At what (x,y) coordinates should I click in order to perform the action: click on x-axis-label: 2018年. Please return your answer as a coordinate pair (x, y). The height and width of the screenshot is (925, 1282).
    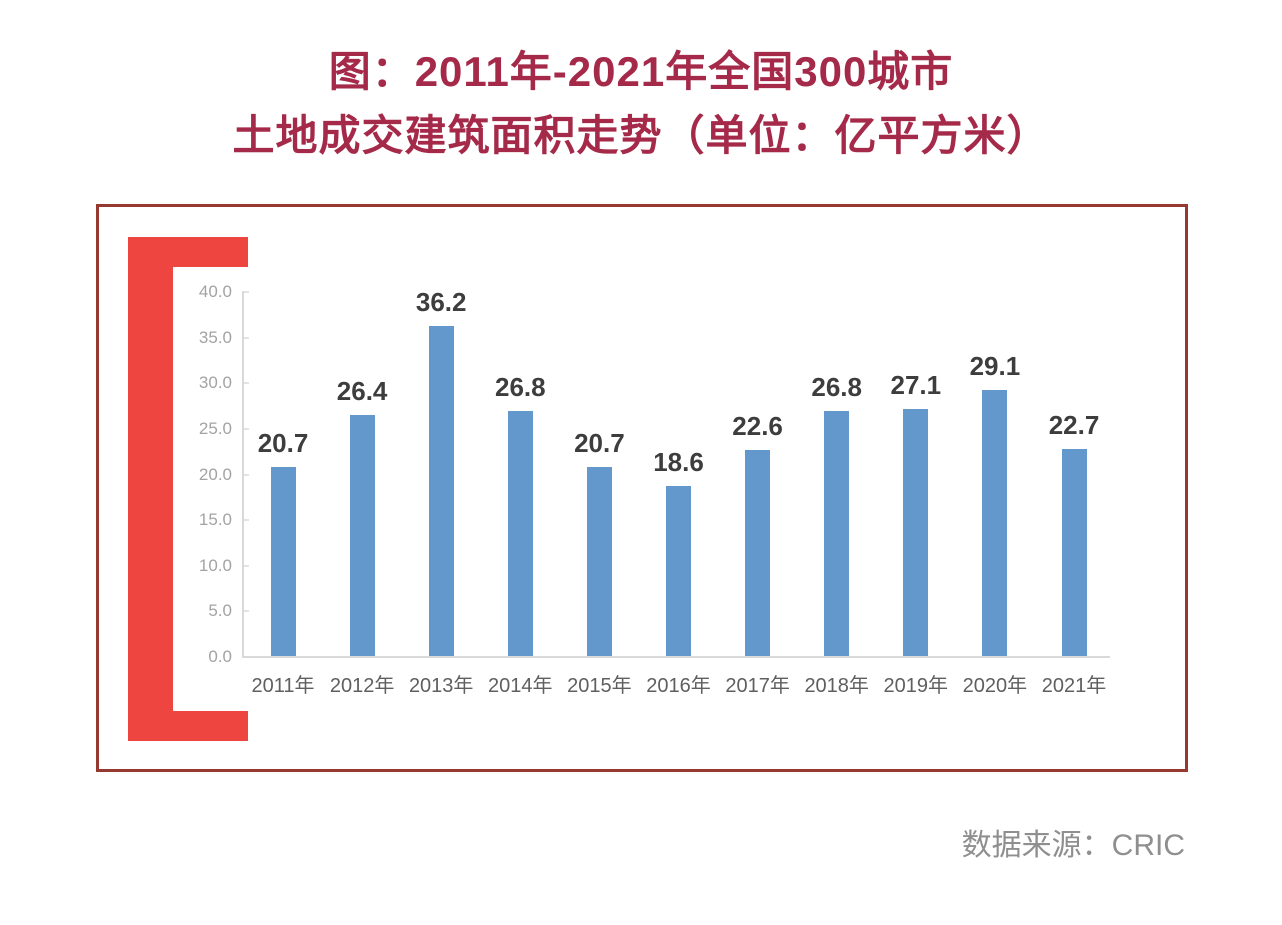
    Looking at the image, I should click on (836, 686).